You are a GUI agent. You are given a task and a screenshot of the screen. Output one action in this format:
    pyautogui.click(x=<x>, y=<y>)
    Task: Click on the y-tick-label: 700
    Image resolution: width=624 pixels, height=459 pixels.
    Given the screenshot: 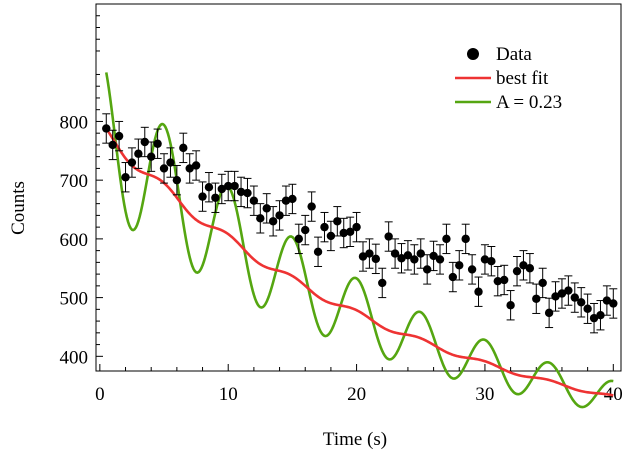 What is the action you would take?
    pyautogui.click(x=74, y=181)
    